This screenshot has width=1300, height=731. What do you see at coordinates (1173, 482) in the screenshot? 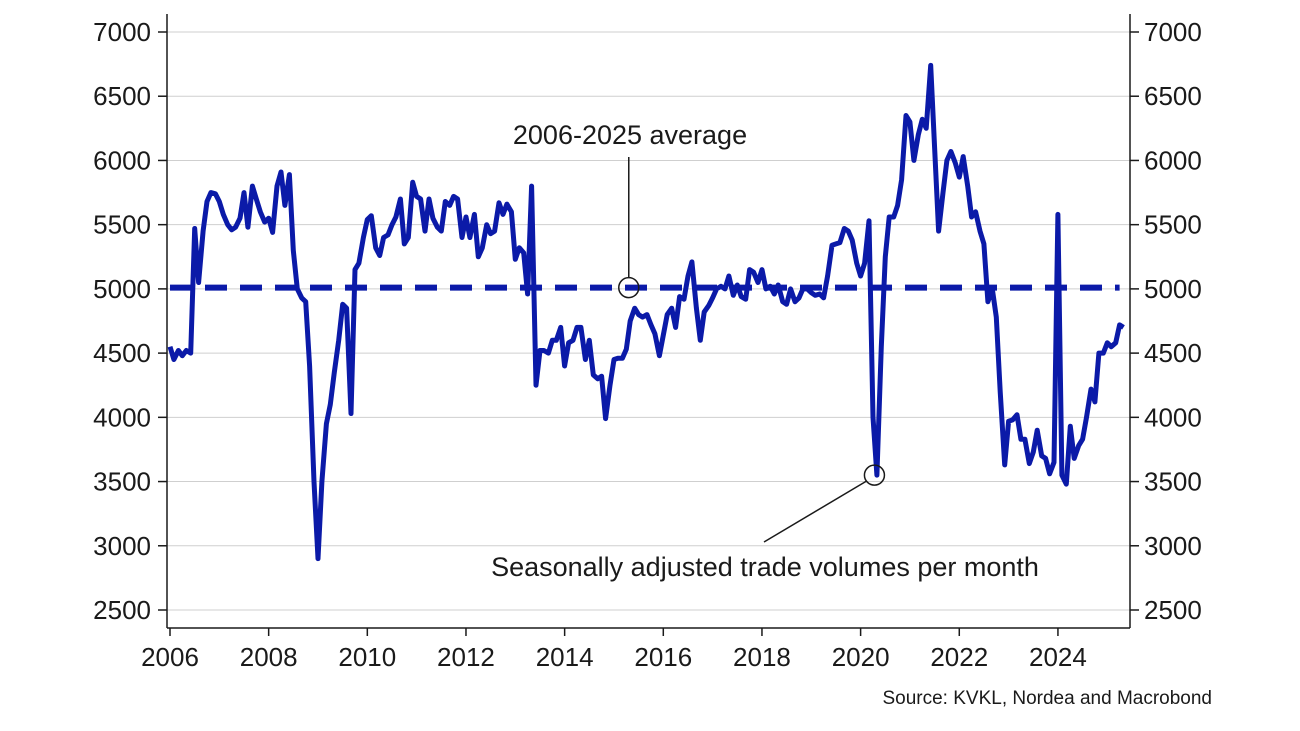
I see `right-y-tick-label: 3500` at bounding box center [1173, 482].